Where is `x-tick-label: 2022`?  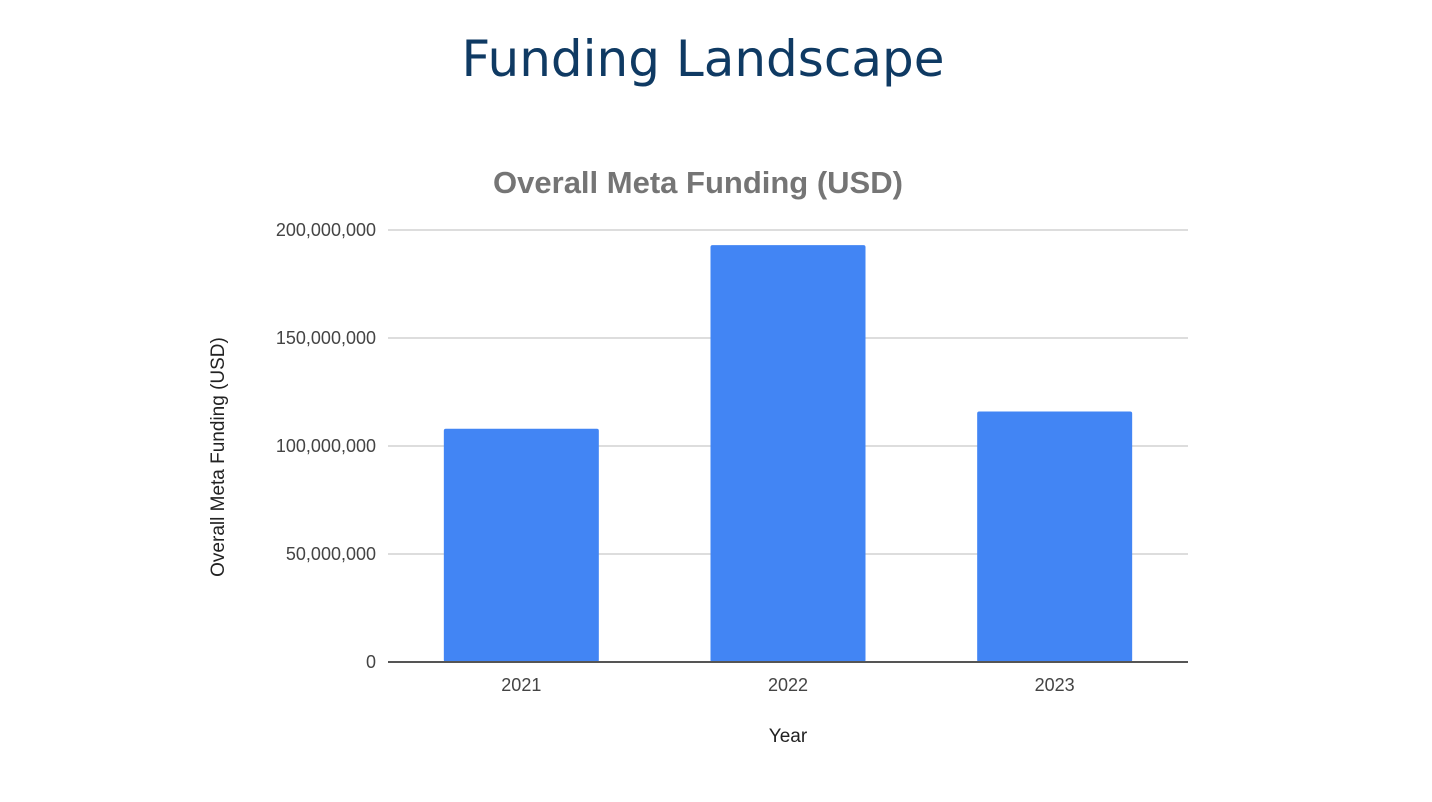
x-tick-label: 2022 is located at coordinates (788, 685).